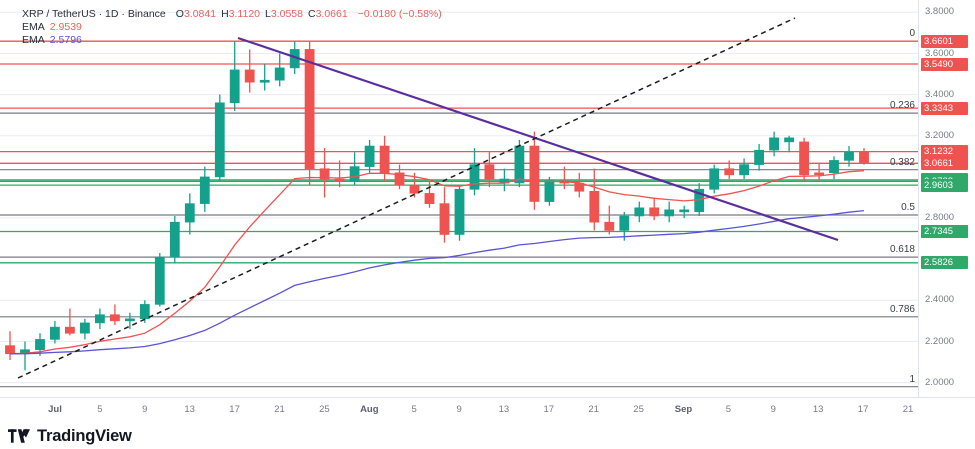 The height and width of the screenshot is (449, 975). Describe the element at coordinates (940, 341) in the screenshot. I see `price-tick: 2.2000` at that location.